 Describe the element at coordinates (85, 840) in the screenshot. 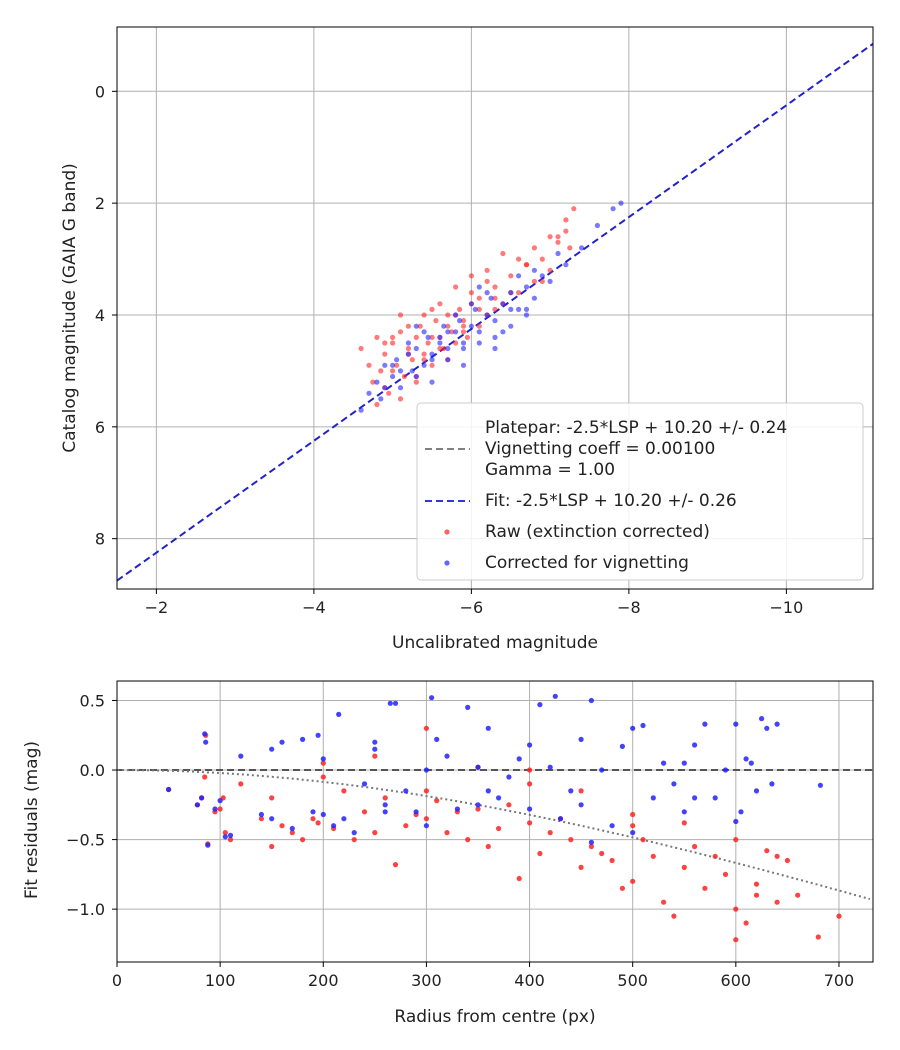

I see `bot-y-tick-label: −0.5` at that location.